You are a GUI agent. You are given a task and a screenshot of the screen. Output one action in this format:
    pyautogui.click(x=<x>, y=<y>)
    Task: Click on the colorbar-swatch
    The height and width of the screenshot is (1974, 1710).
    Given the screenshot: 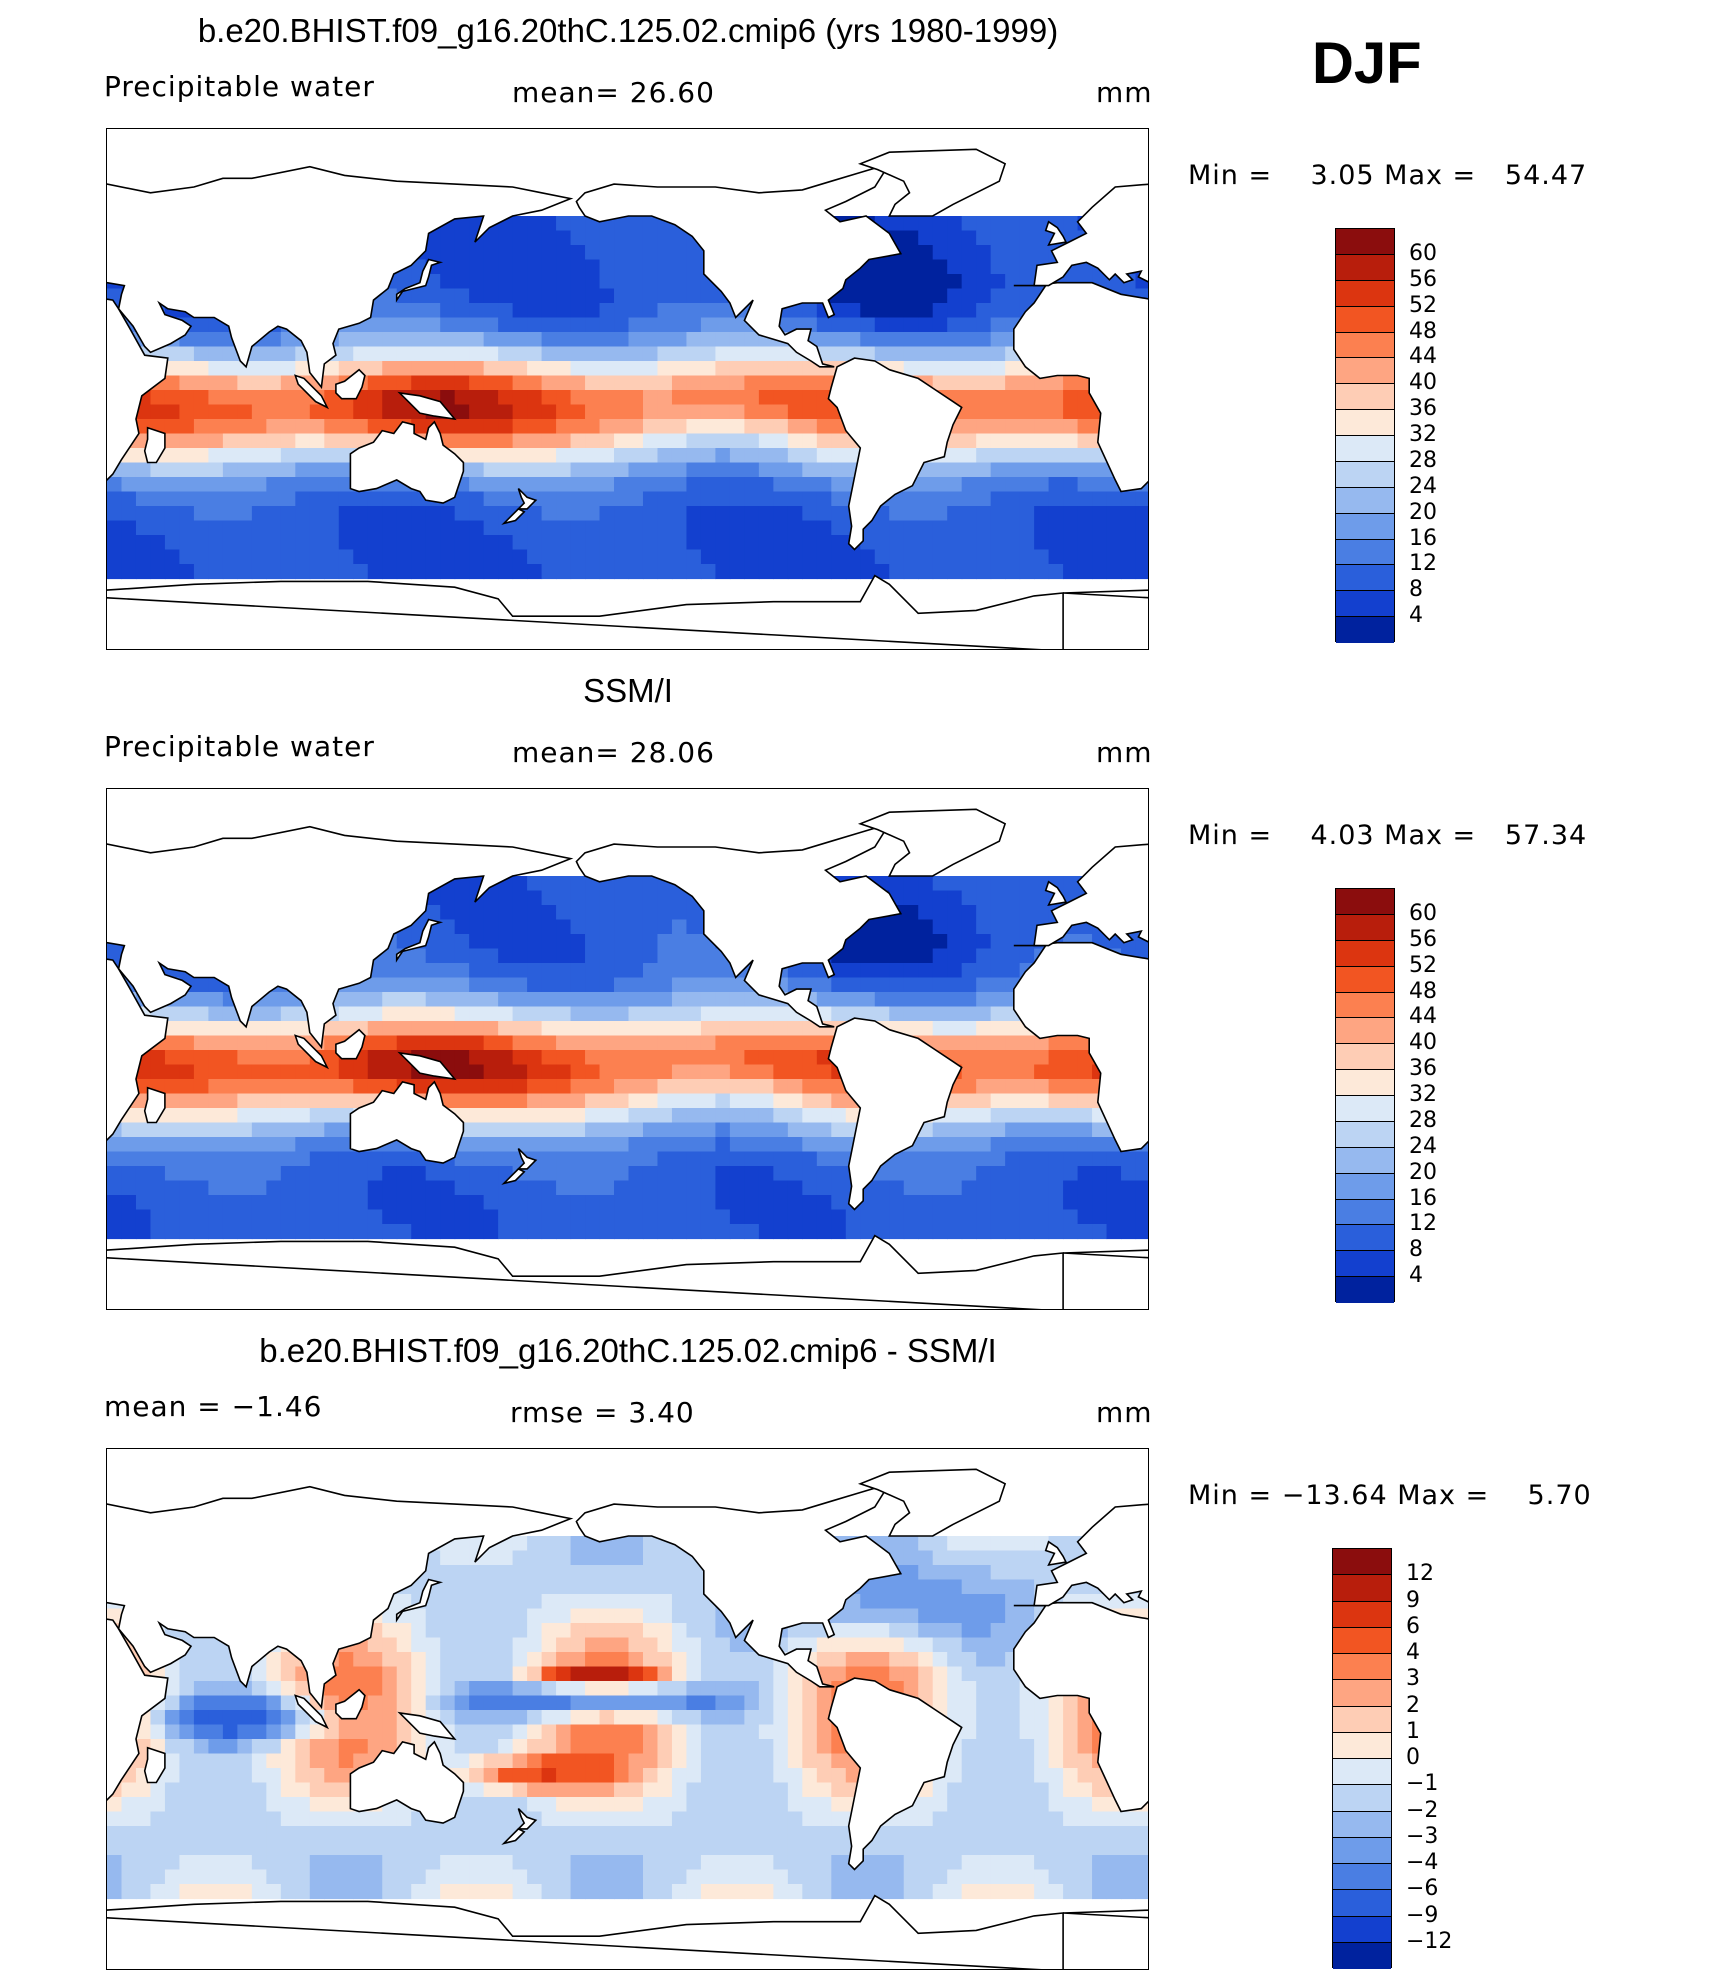 What is the action you would take?
    pyautogui.click(x=1365, y=1186)
    